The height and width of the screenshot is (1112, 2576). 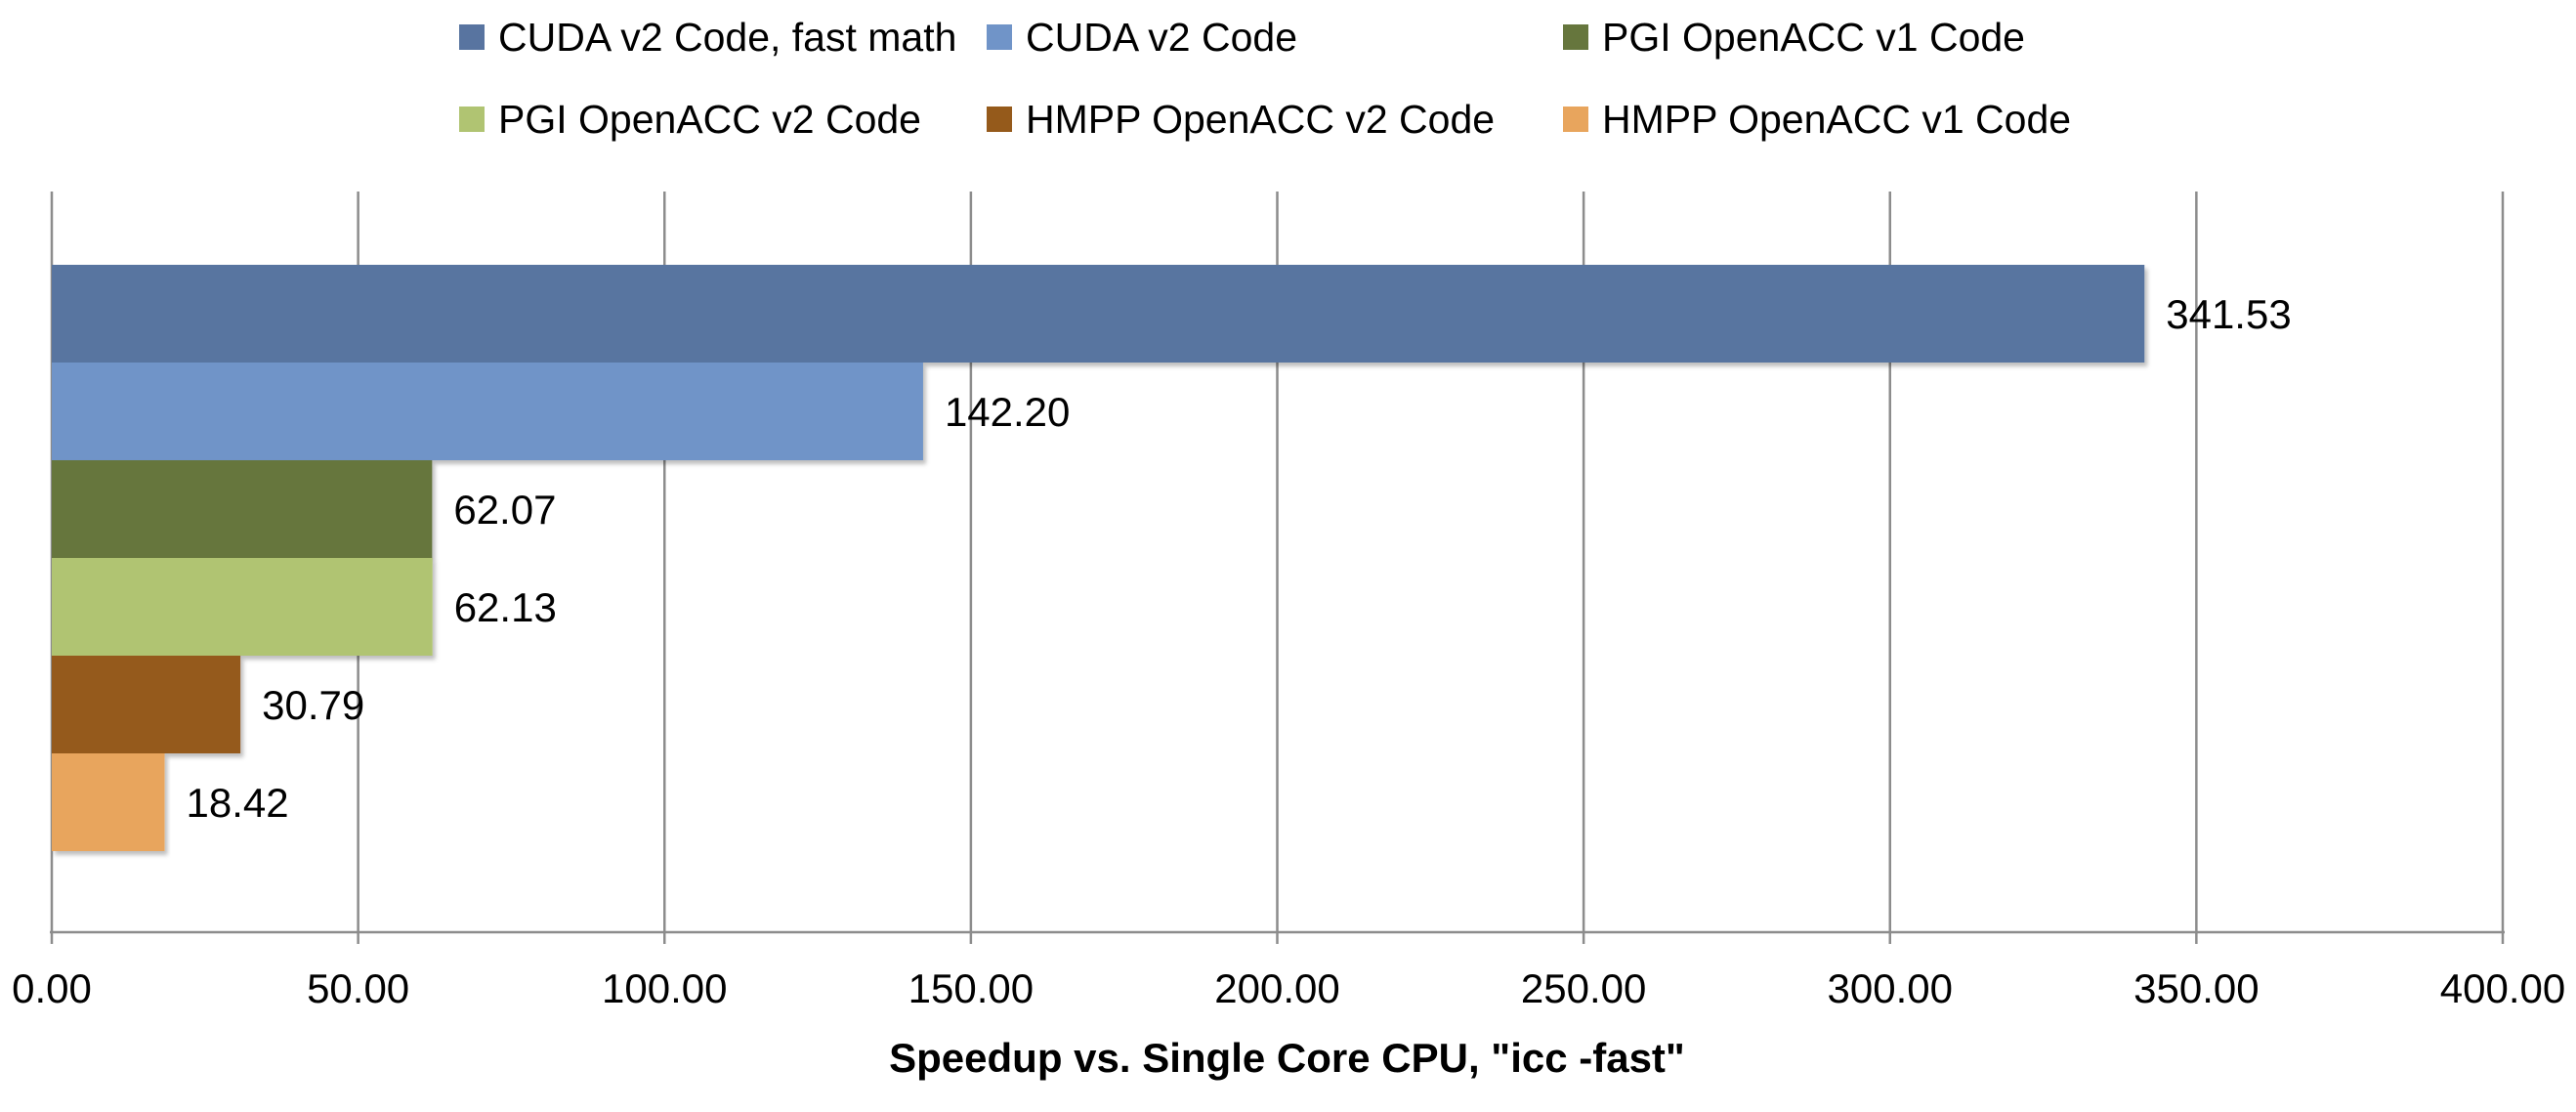 What do you see at coordinates (1007, 412) in the screenshot?
I see `data-label-1: 142.20` at bounding box center [1007, 412].